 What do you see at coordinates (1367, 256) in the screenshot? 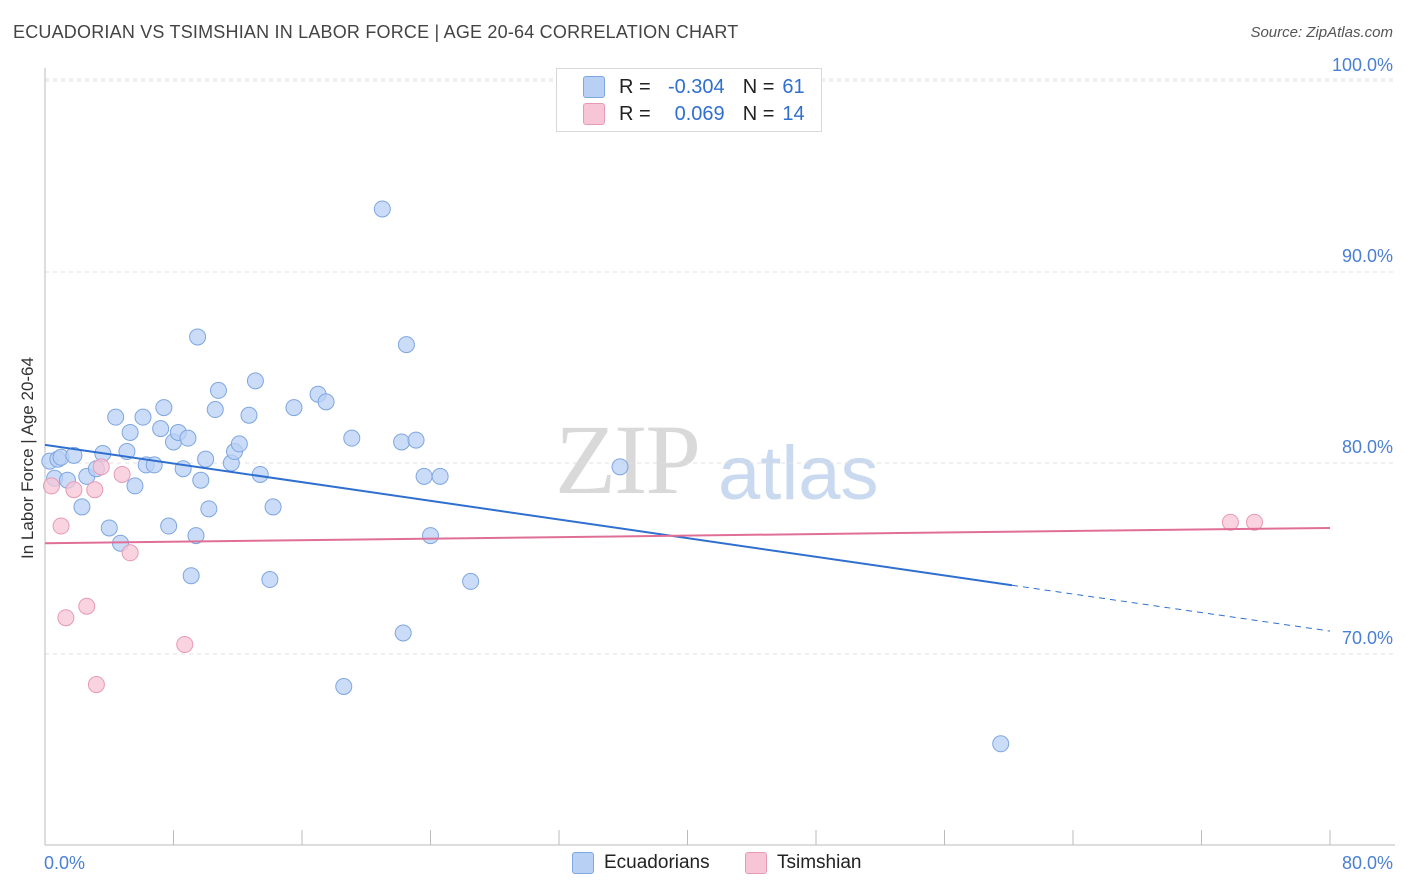
I see `y-tick-label: 90.0%` at bounding box center [1367, 256].